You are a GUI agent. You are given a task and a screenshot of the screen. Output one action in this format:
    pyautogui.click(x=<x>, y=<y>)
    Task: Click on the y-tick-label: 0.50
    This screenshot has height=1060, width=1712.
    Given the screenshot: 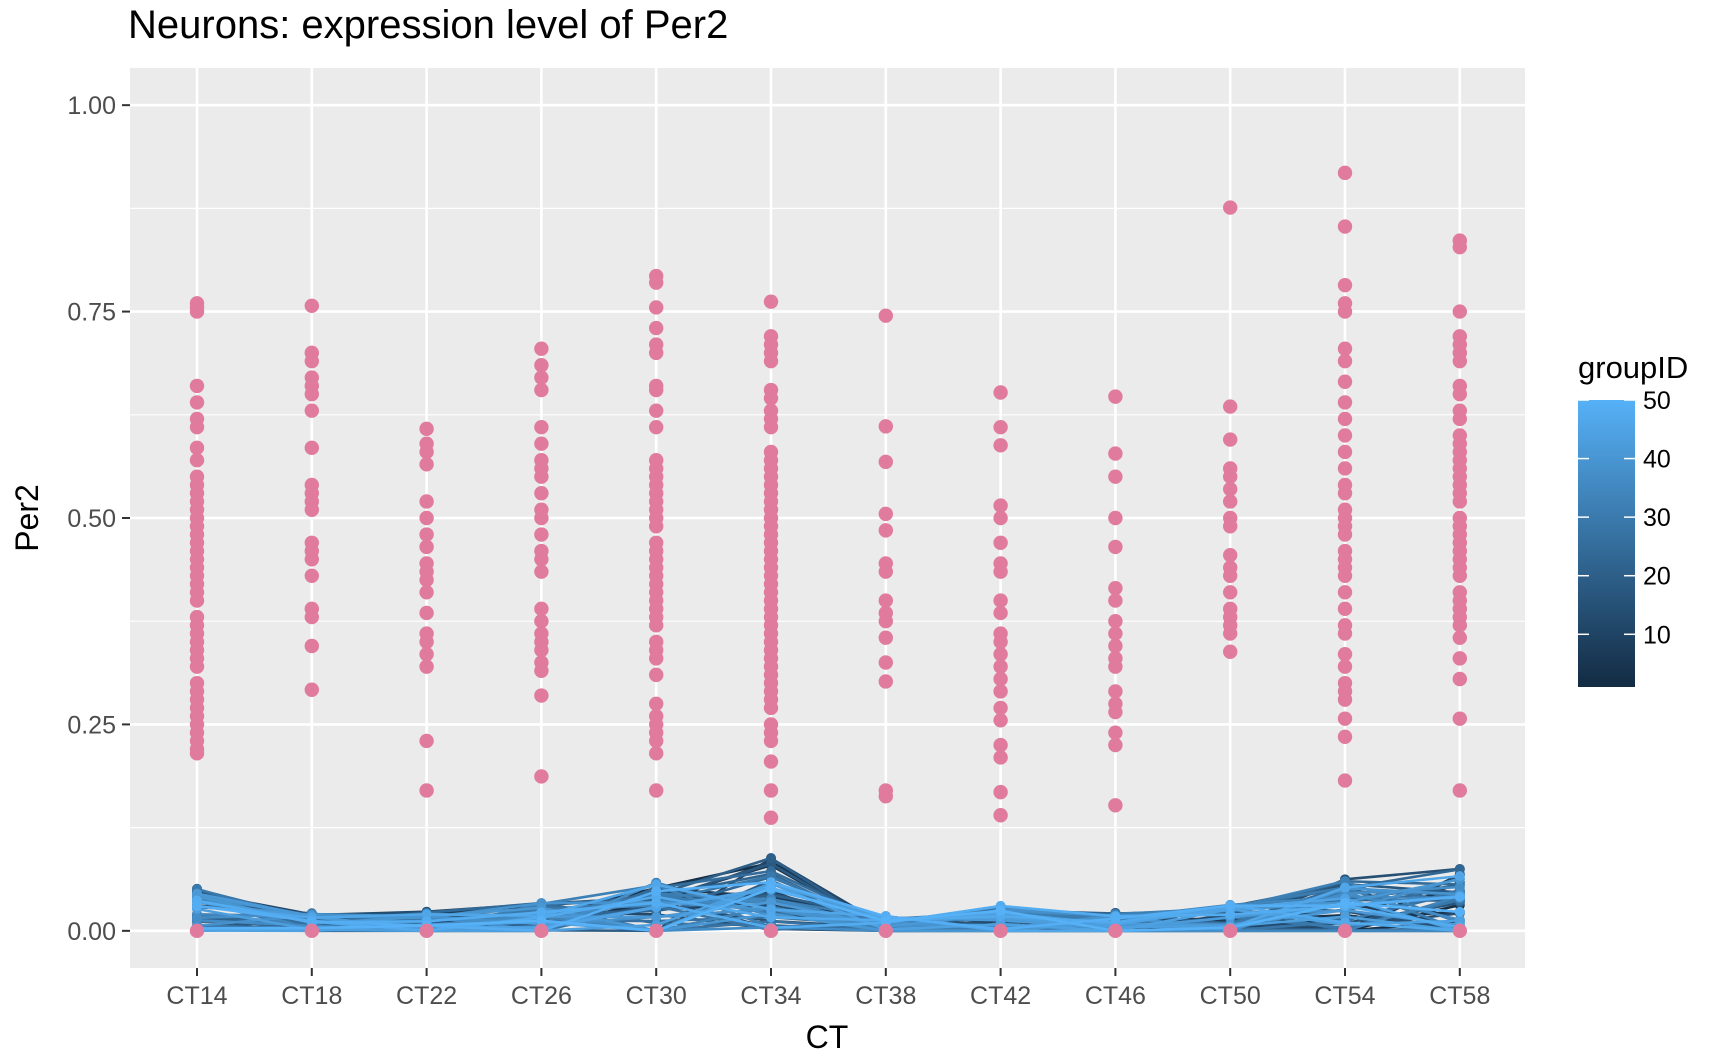 What is the action you would take?
    pyautogui.click(x=91, y=519)
    